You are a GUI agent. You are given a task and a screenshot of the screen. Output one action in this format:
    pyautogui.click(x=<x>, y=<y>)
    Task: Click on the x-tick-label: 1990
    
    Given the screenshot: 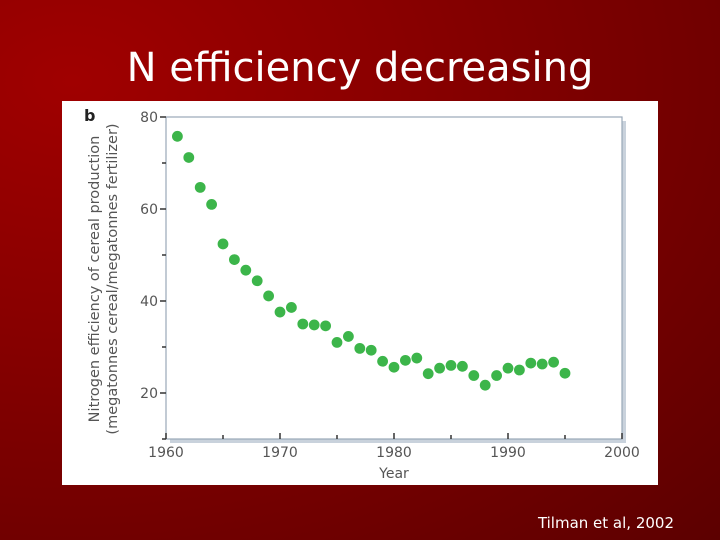 What is the action you would take?
    pyautogui.click(x=508, y=453)
    